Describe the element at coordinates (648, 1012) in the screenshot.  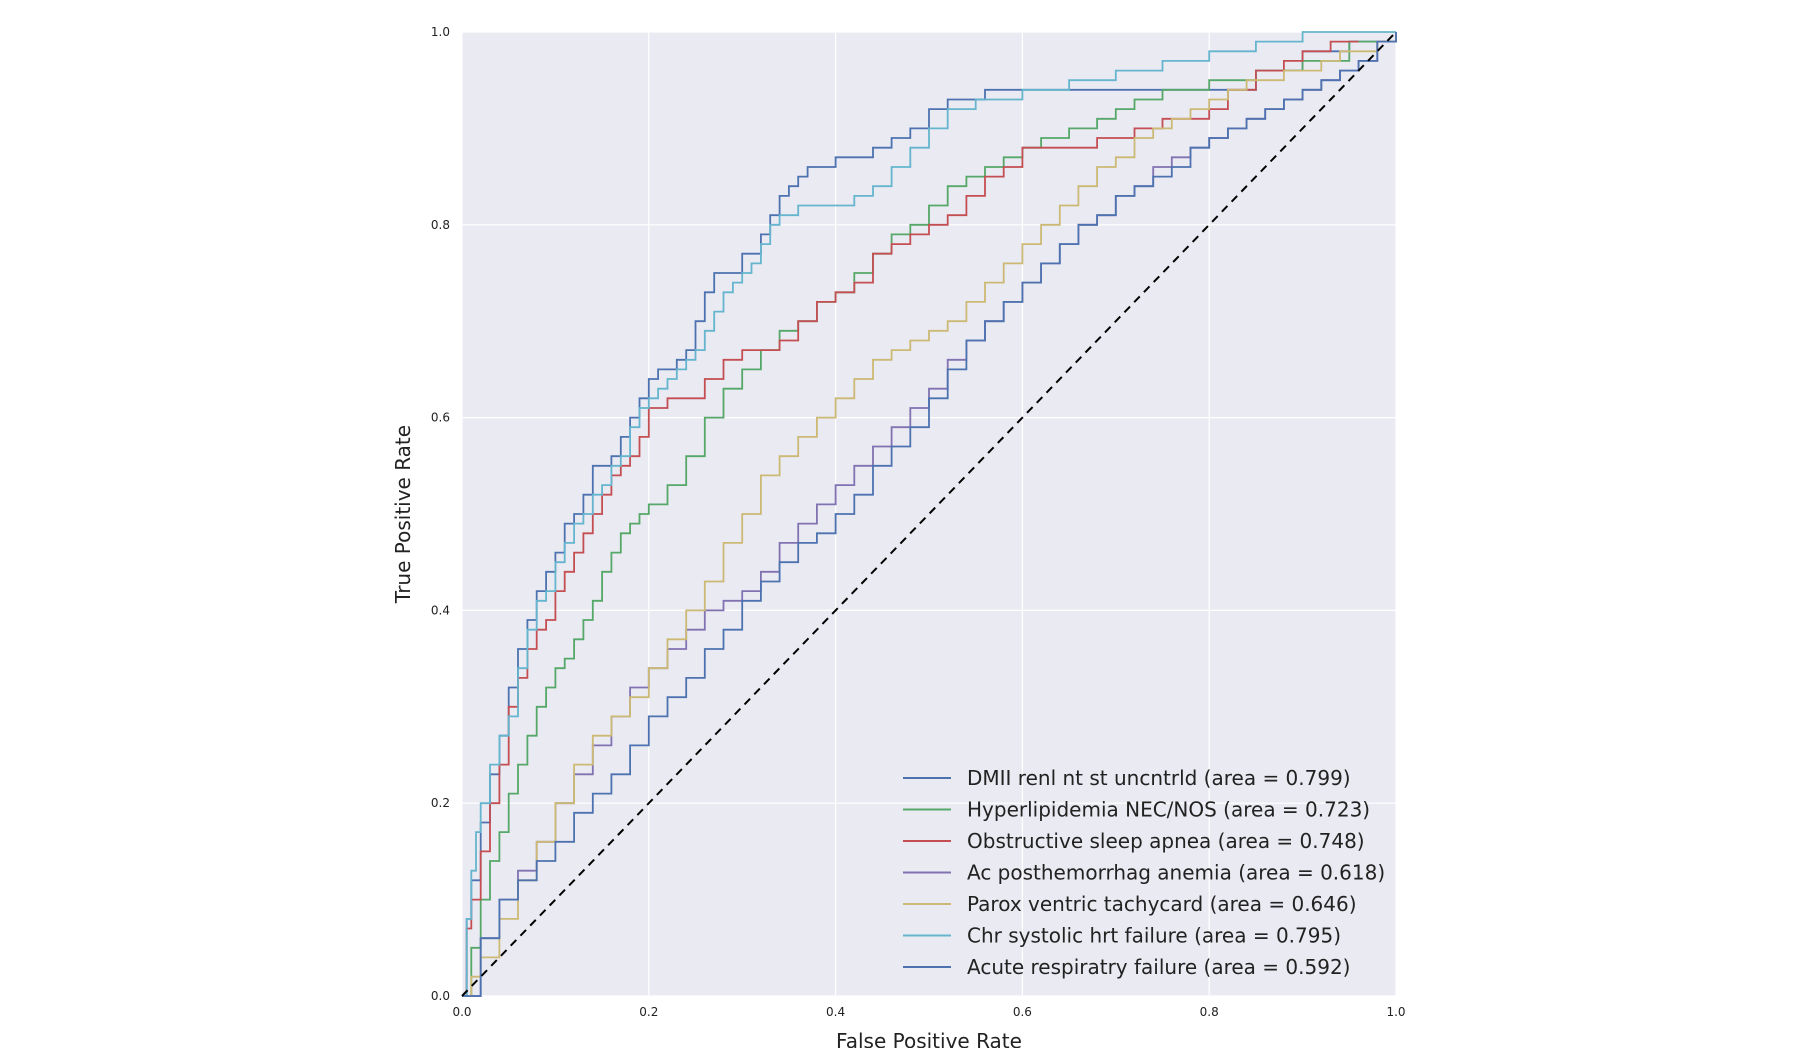
I see `x-tick-label: 0.2` at that location.